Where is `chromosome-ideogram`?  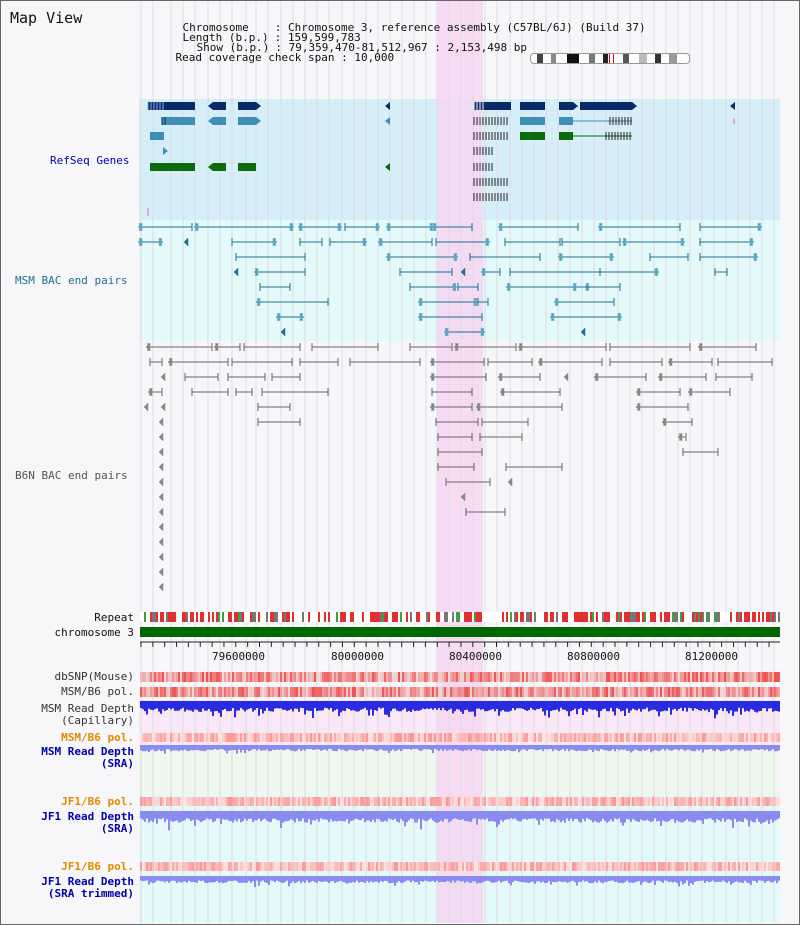 chromosome-ideogram is located at coordinates (610, 58).